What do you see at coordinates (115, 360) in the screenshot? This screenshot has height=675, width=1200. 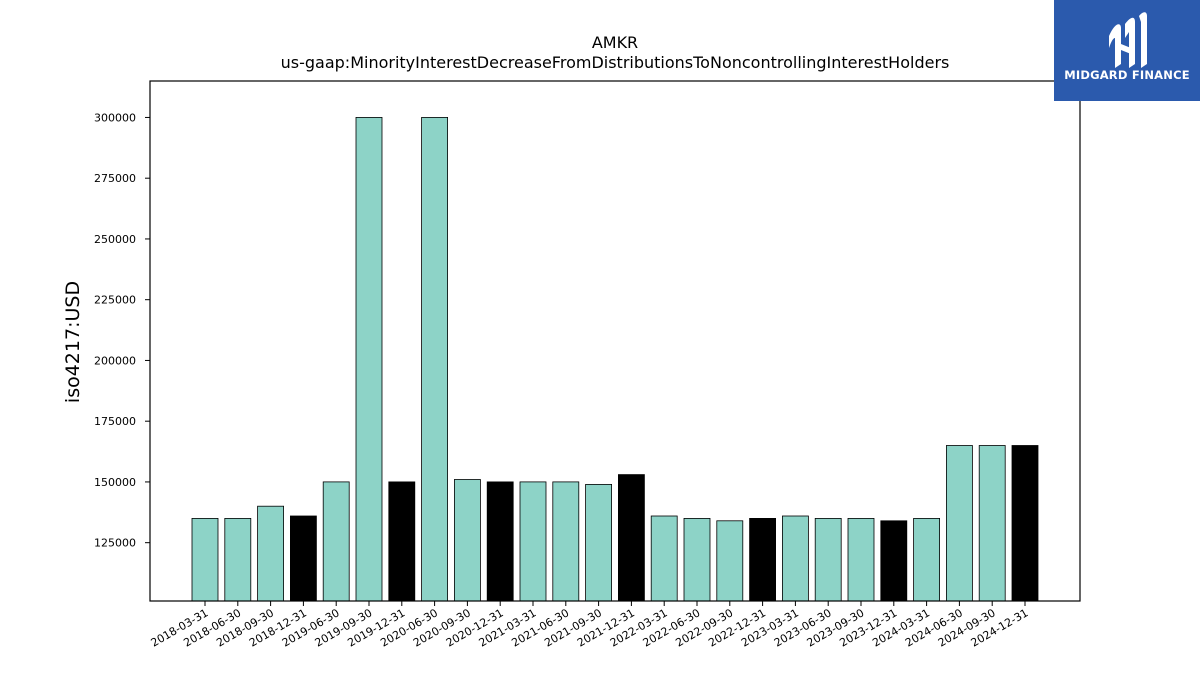 I see `y-tick-label: 200000` at bounding box center [115, 360].